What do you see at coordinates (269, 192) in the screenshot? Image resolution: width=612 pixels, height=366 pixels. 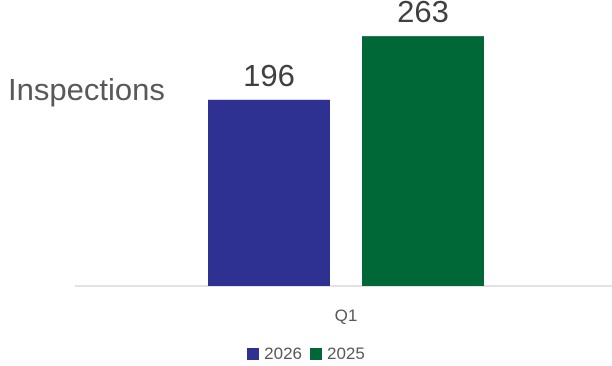 I see `bar-2026` at bounding box center [269, 192].